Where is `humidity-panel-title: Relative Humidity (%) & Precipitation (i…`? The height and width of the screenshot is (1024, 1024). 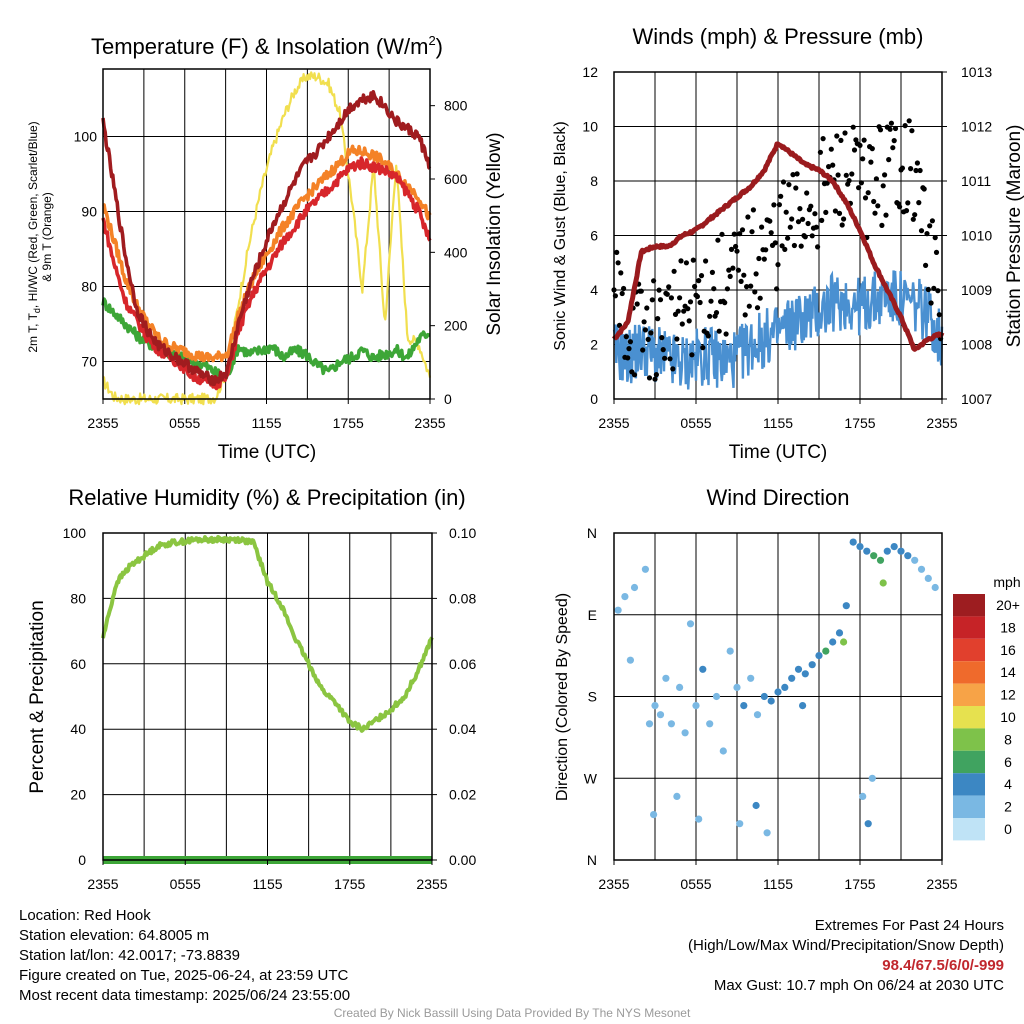 humidity-panel-title: Relative Humidity (%) & Precipitation (i… is located at coordinates (266, 497).